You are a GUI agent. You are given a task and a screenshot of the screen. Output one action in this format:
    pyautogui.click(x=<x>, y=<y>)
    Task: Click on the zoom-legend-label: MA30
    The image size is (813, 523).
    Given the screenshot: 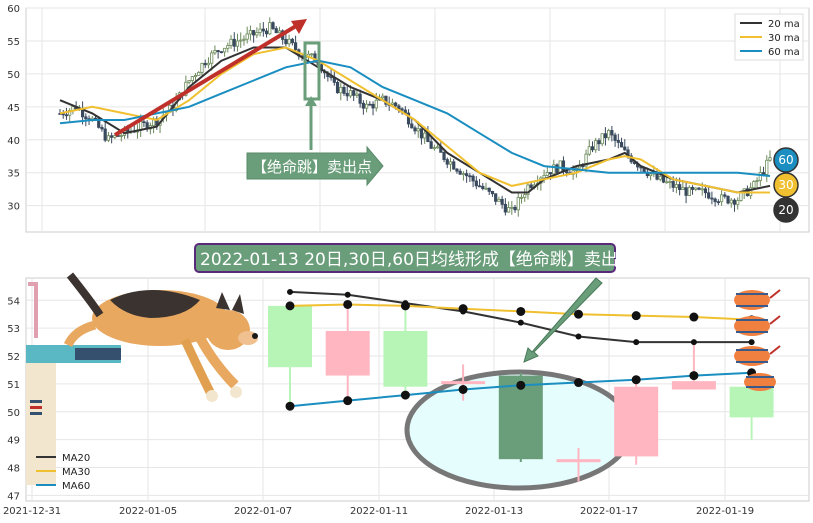 What is the action you would take?
    pyautogui.click(x=76, y=472)
    